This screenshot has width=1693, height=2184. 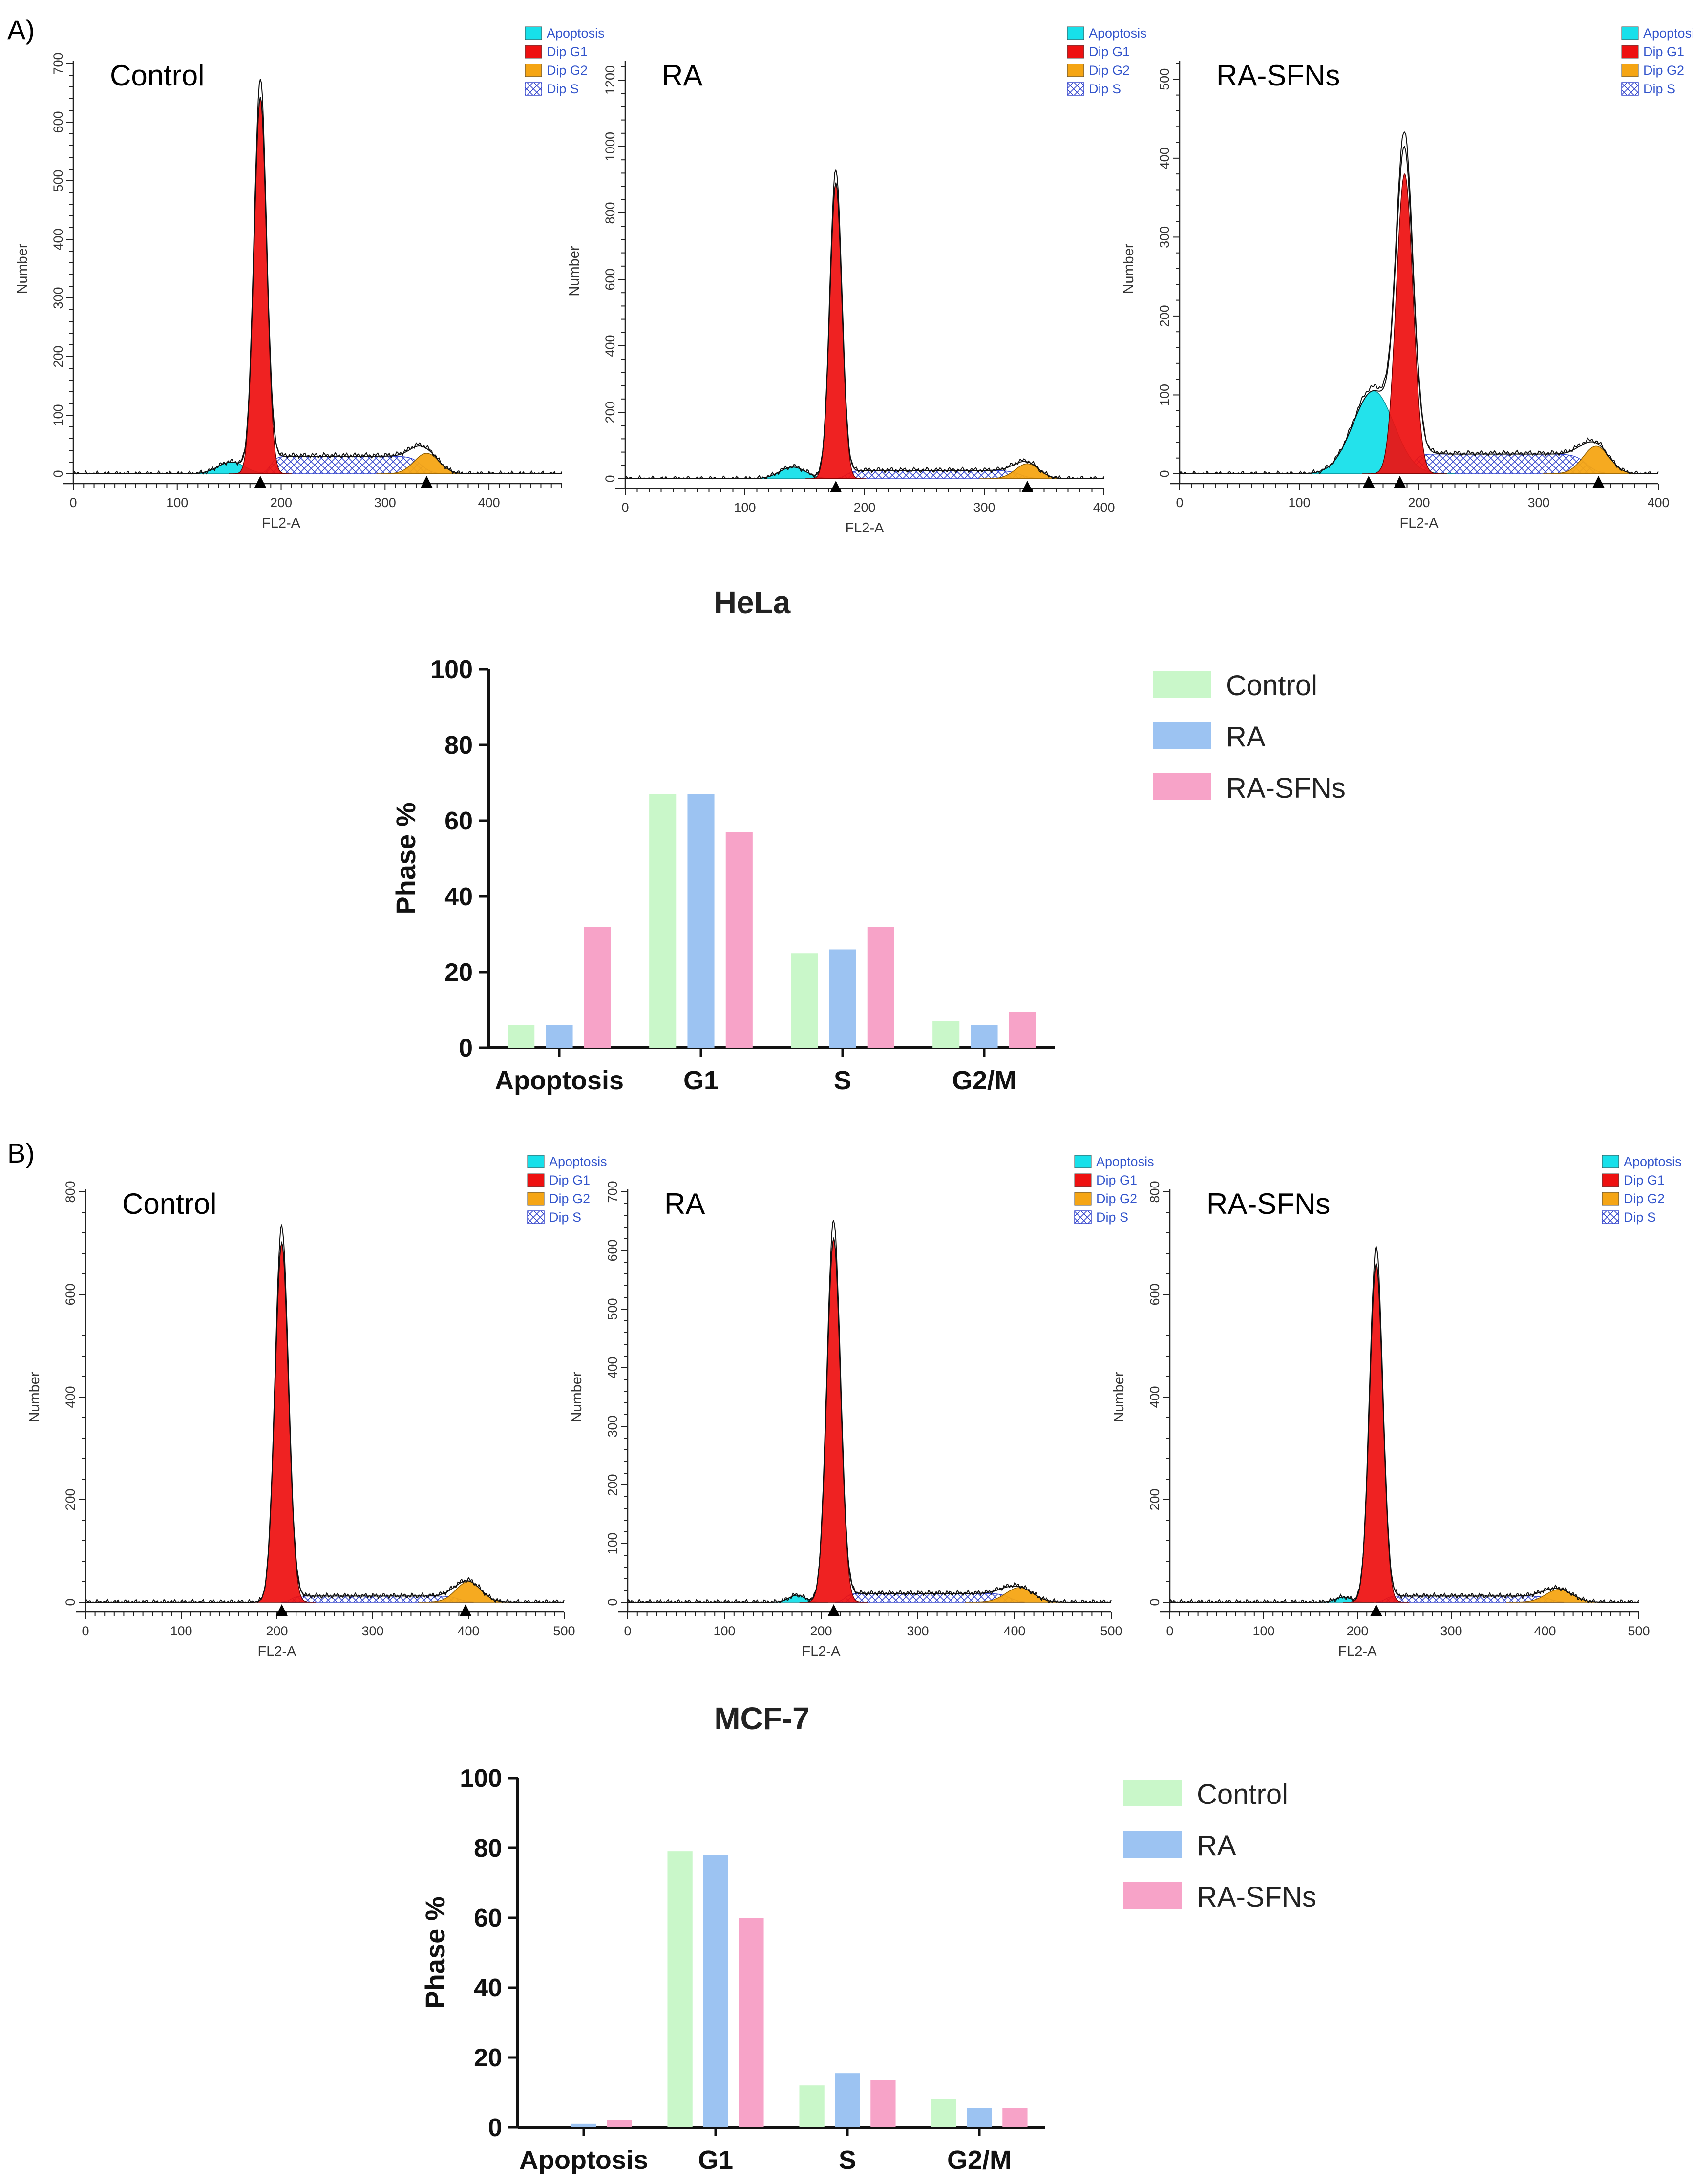 What do you see at coordinates (715, 2160) in the screenshot?
I see `category-label: G1` at bounding box center [715, 2160].